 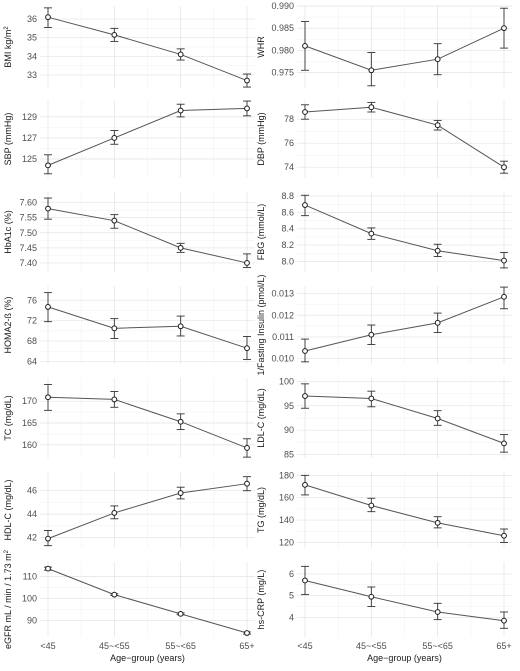 I want to click on y-axis-label: BMI kg/m2, so click(x=8, y=47).